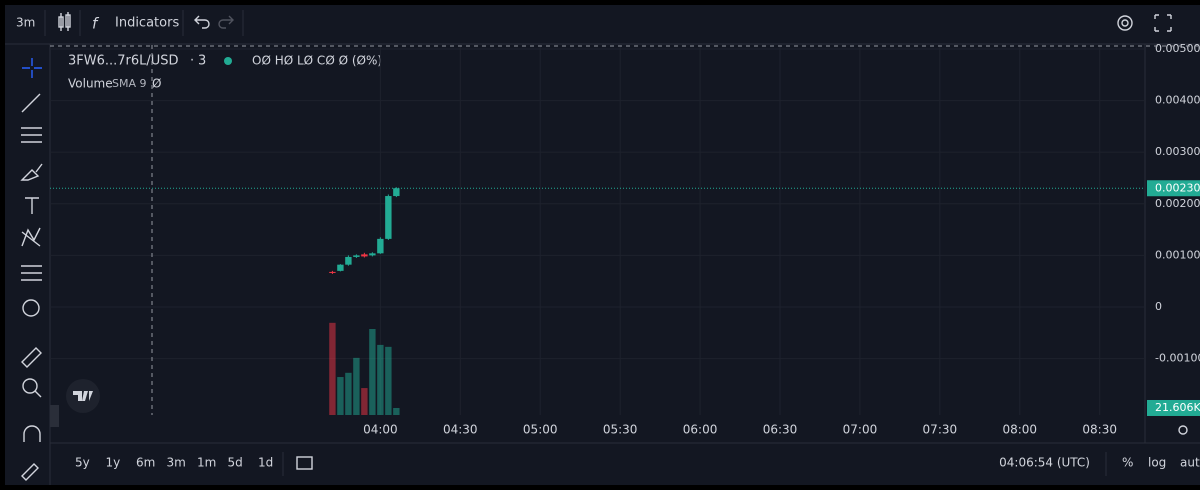 This screenshot has height=490, width=1200. I want to click on text-tool, so click(32, 205).